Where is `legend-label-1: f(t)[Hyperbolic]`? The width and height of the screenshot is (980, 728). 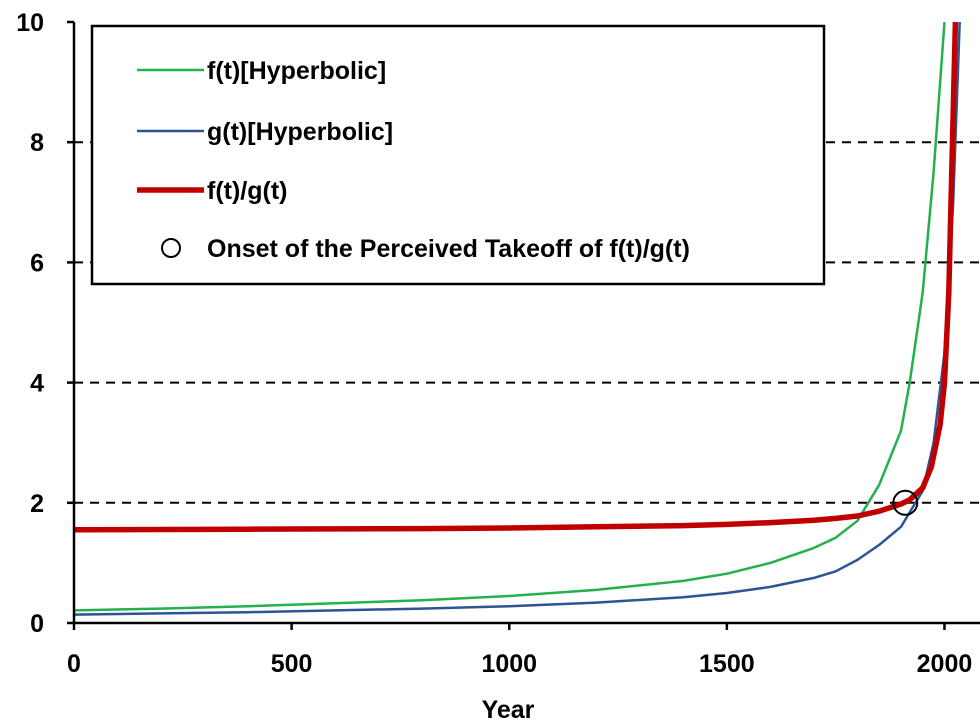 legend-label-1: f(t)[Hyperbolic] is located at coordinates (296, 71).